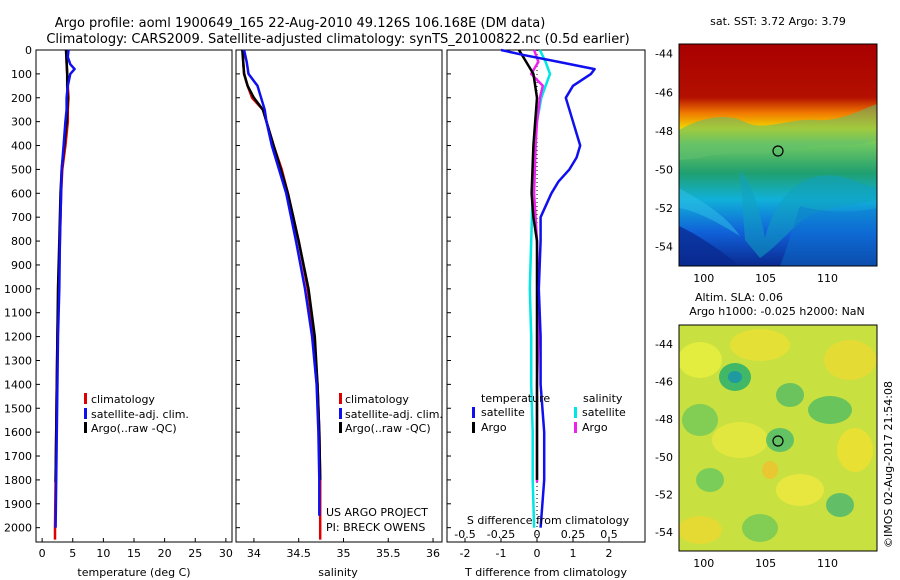  Describe the element at coordinates (494, 427) in the screenshot. I see `legend-label-temp-argo: Argo` at that location.